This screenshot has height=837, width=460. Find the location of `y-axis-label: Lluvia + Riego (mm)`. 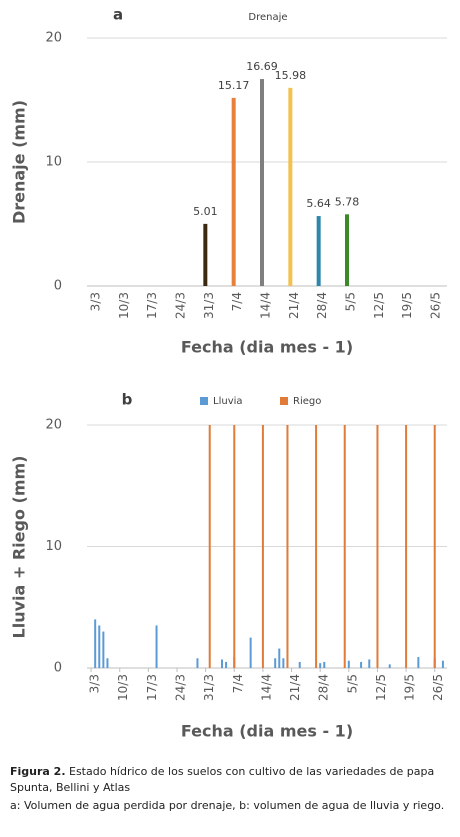

y-axis-label: Lluvia + Riego (mm) is located at coordinates (19, 547).